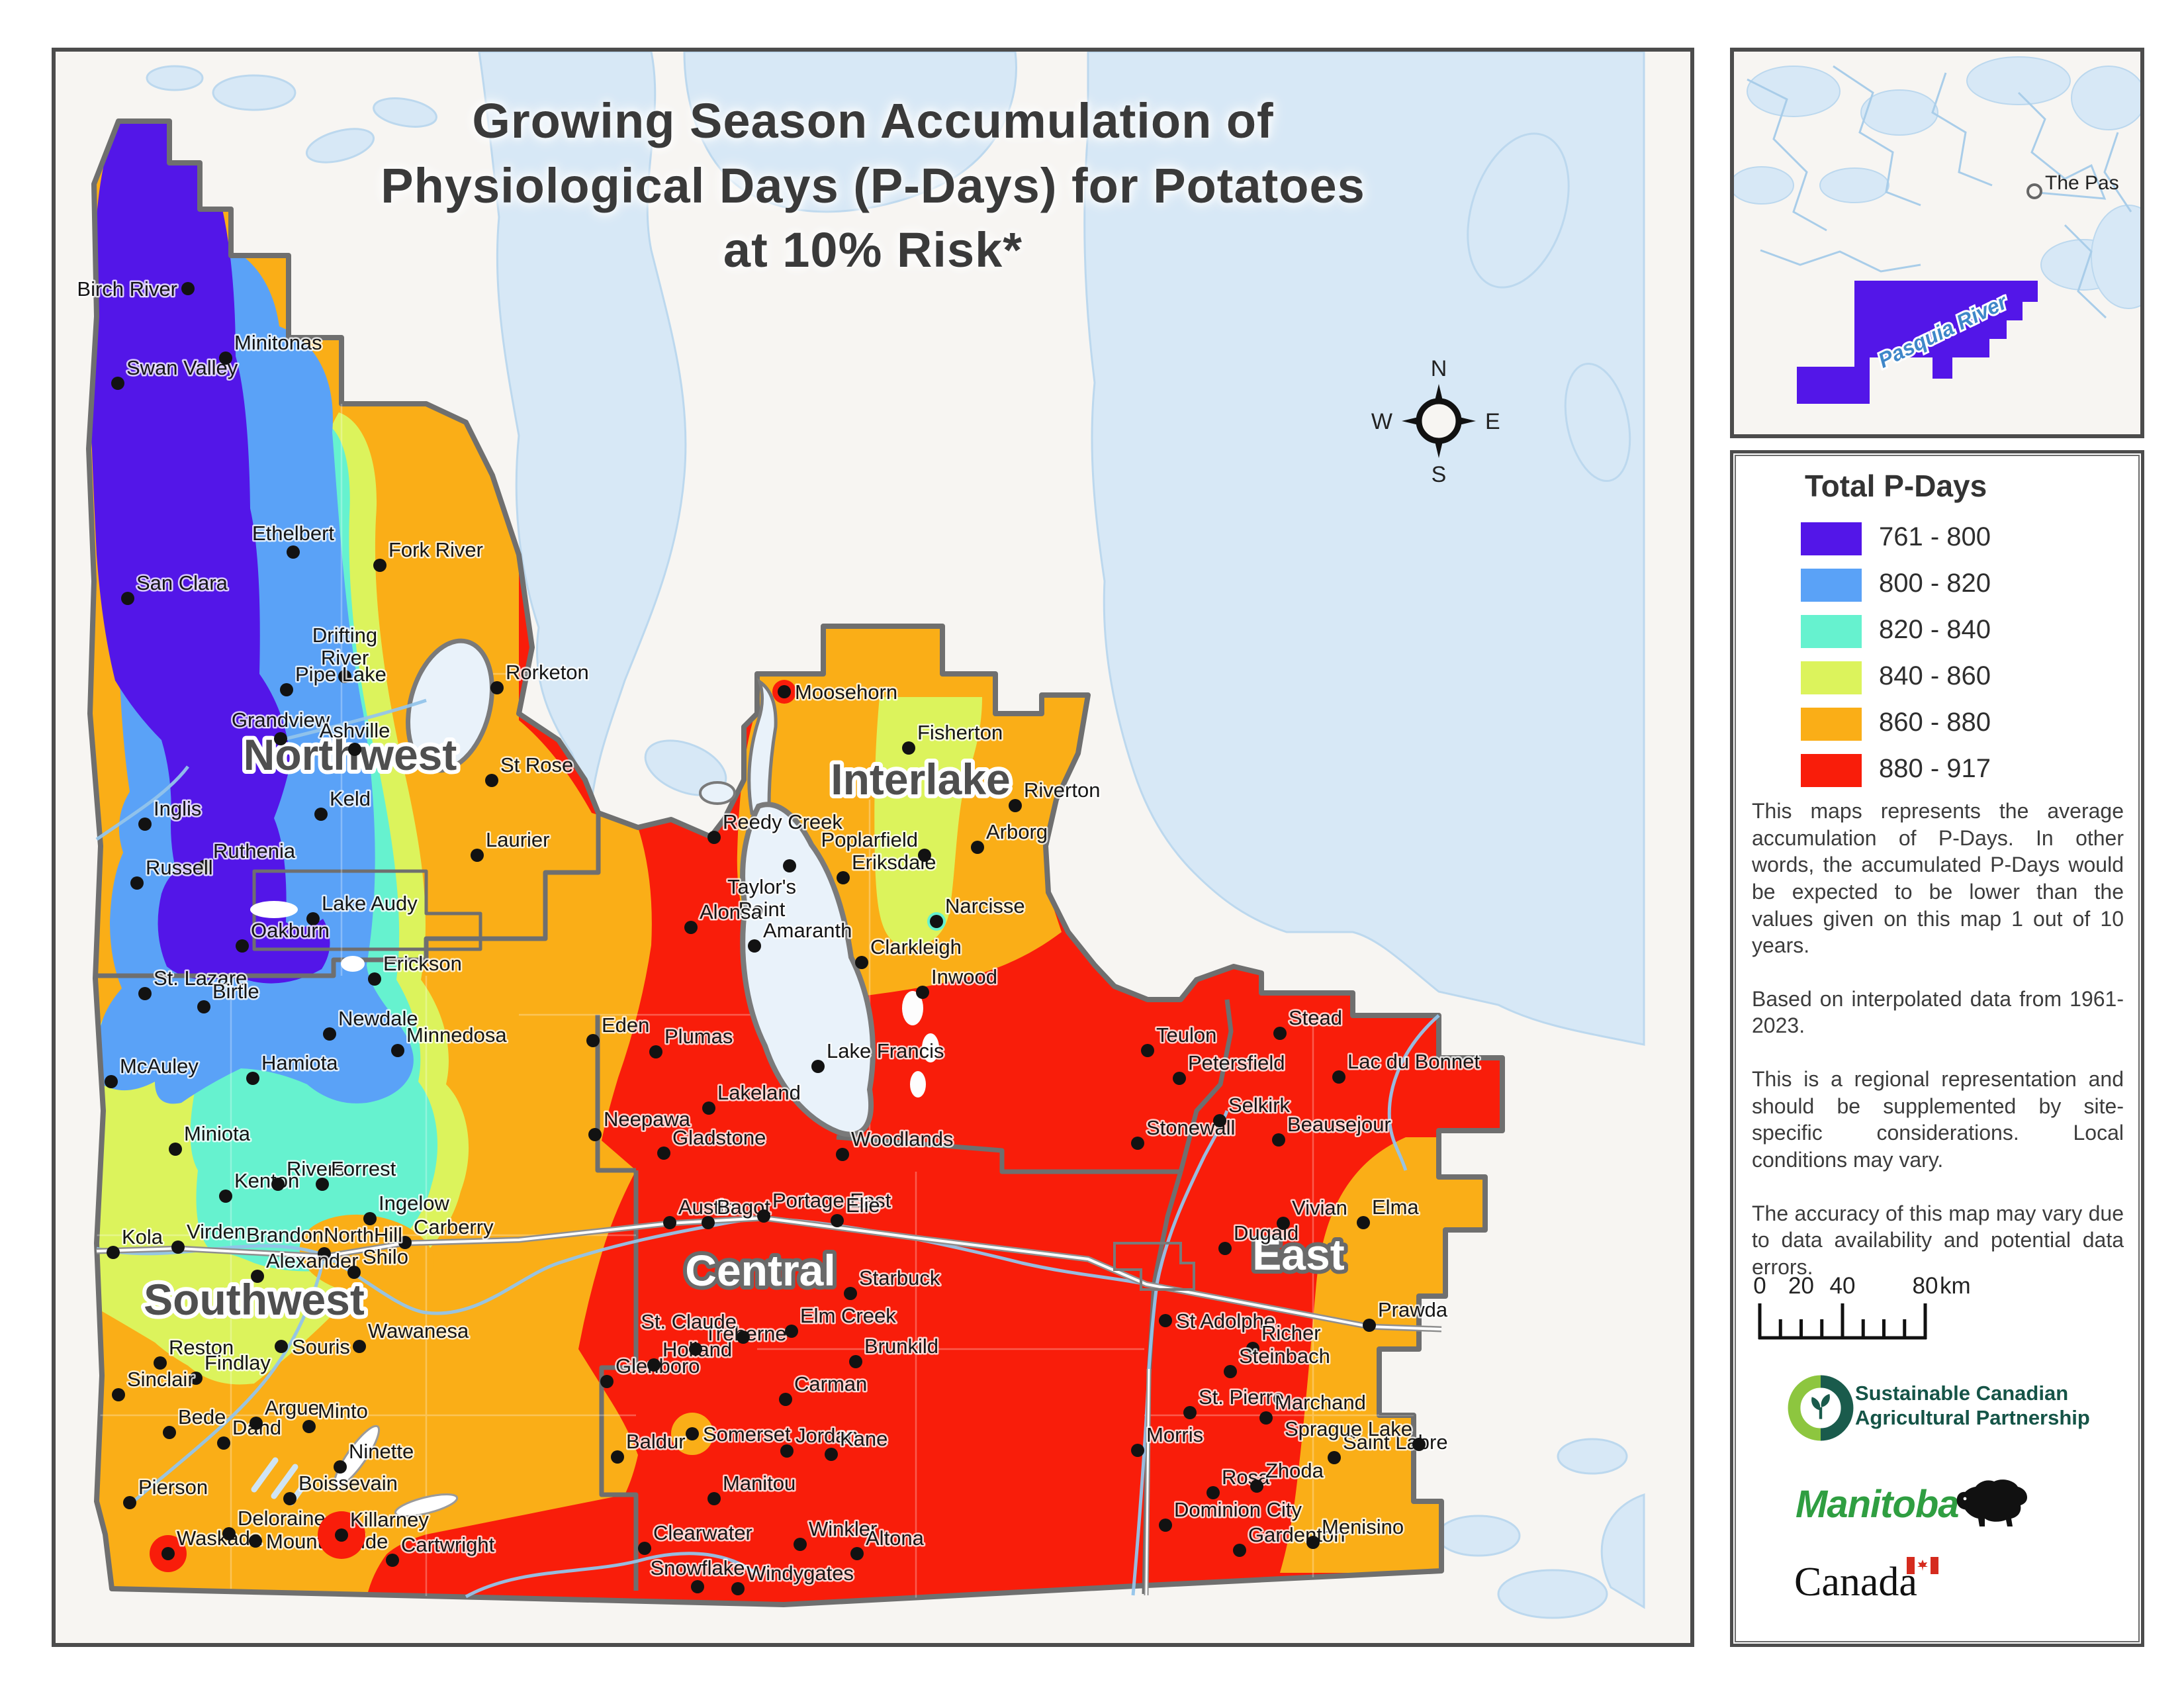 This screenshot has height=1688, width=2184. I want to click on legend-item: 880 - 917, so click(1937, 772).